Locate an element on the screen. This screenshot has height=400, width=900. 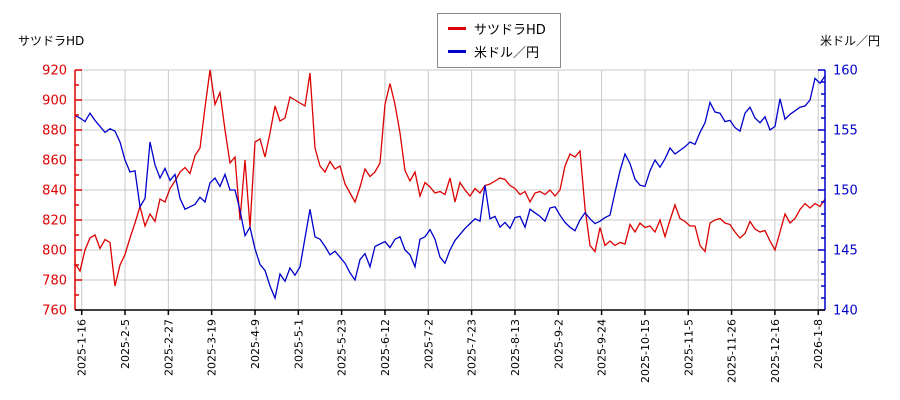
x-axis-tick-label: 2025-11-5 is located at coordinates (688, 347).